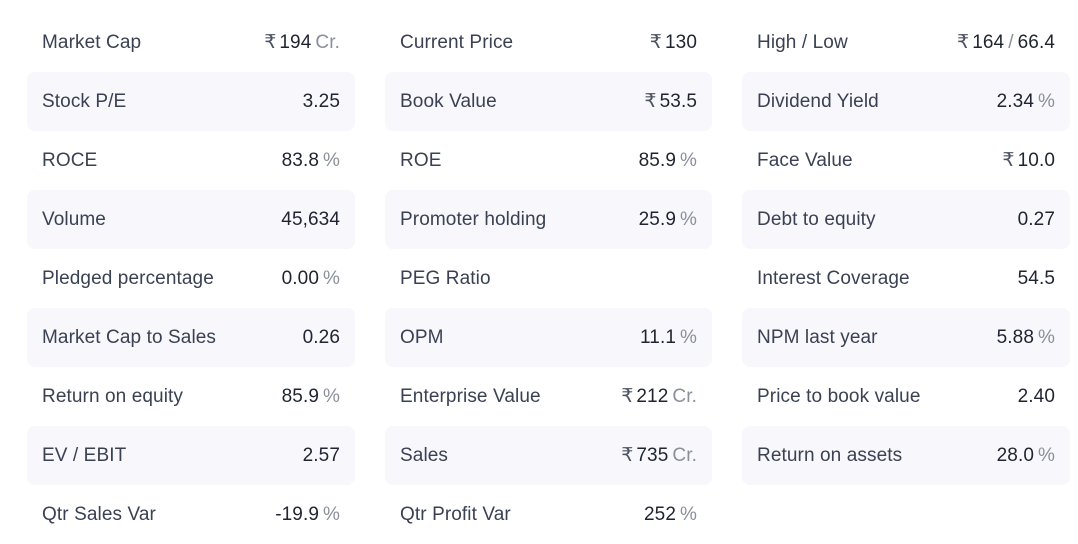 This screenshot has height=544, width=1078. What do you see at coordinates (473, 219) in the screenshot?
I see `ratio-label: Promoter holding` at bounding box center [473, 219].